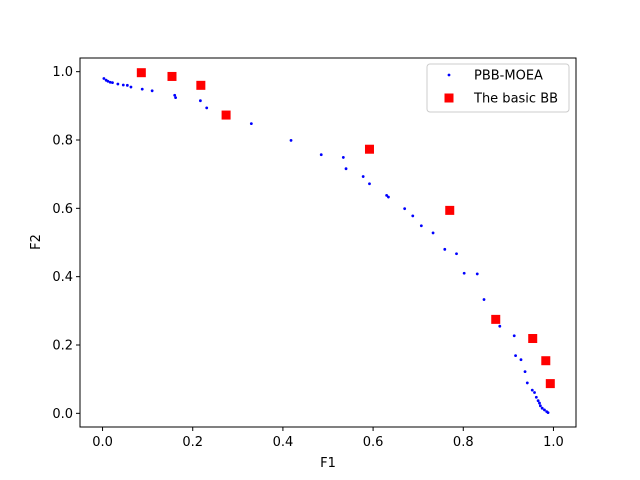 Image resolution: width=640 pixels, height=480 pixels. I want to click on legend-label-pbb-moea: PBB-MOEA, so click(508, 76).